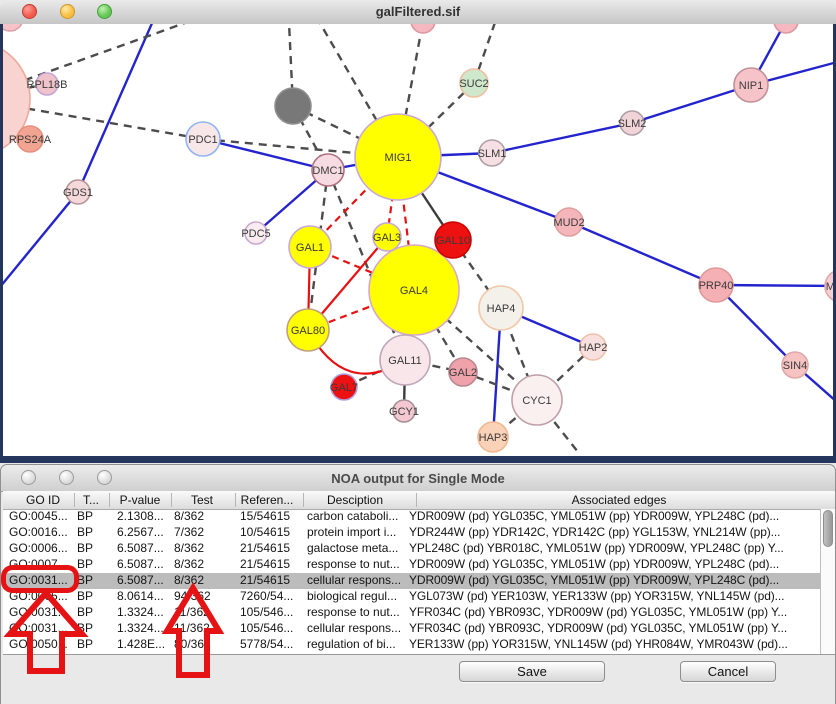 The width and height of the screenshot is (836, 704). What do you see at coordinates (786, 29) in the screenshot?
I see `graph-node-topright` at bounding box center [786, 29].